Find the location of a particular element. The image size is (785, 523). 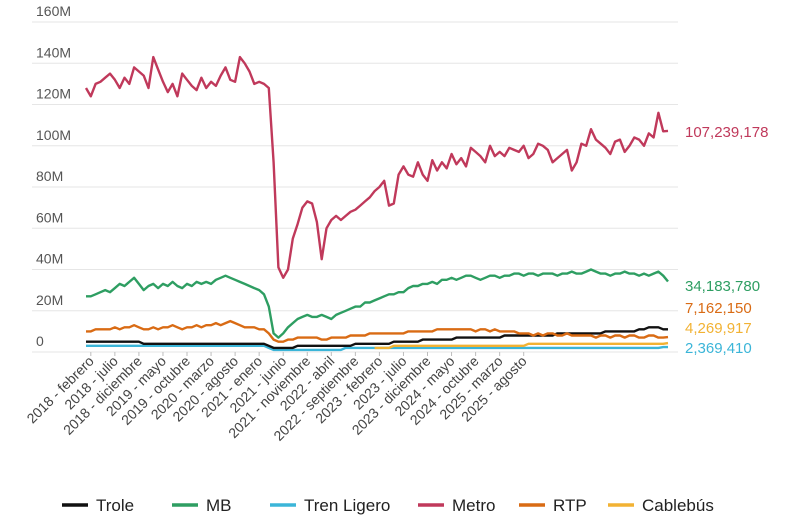

y-tick-label: 160M is located at coordinates (53, 11).